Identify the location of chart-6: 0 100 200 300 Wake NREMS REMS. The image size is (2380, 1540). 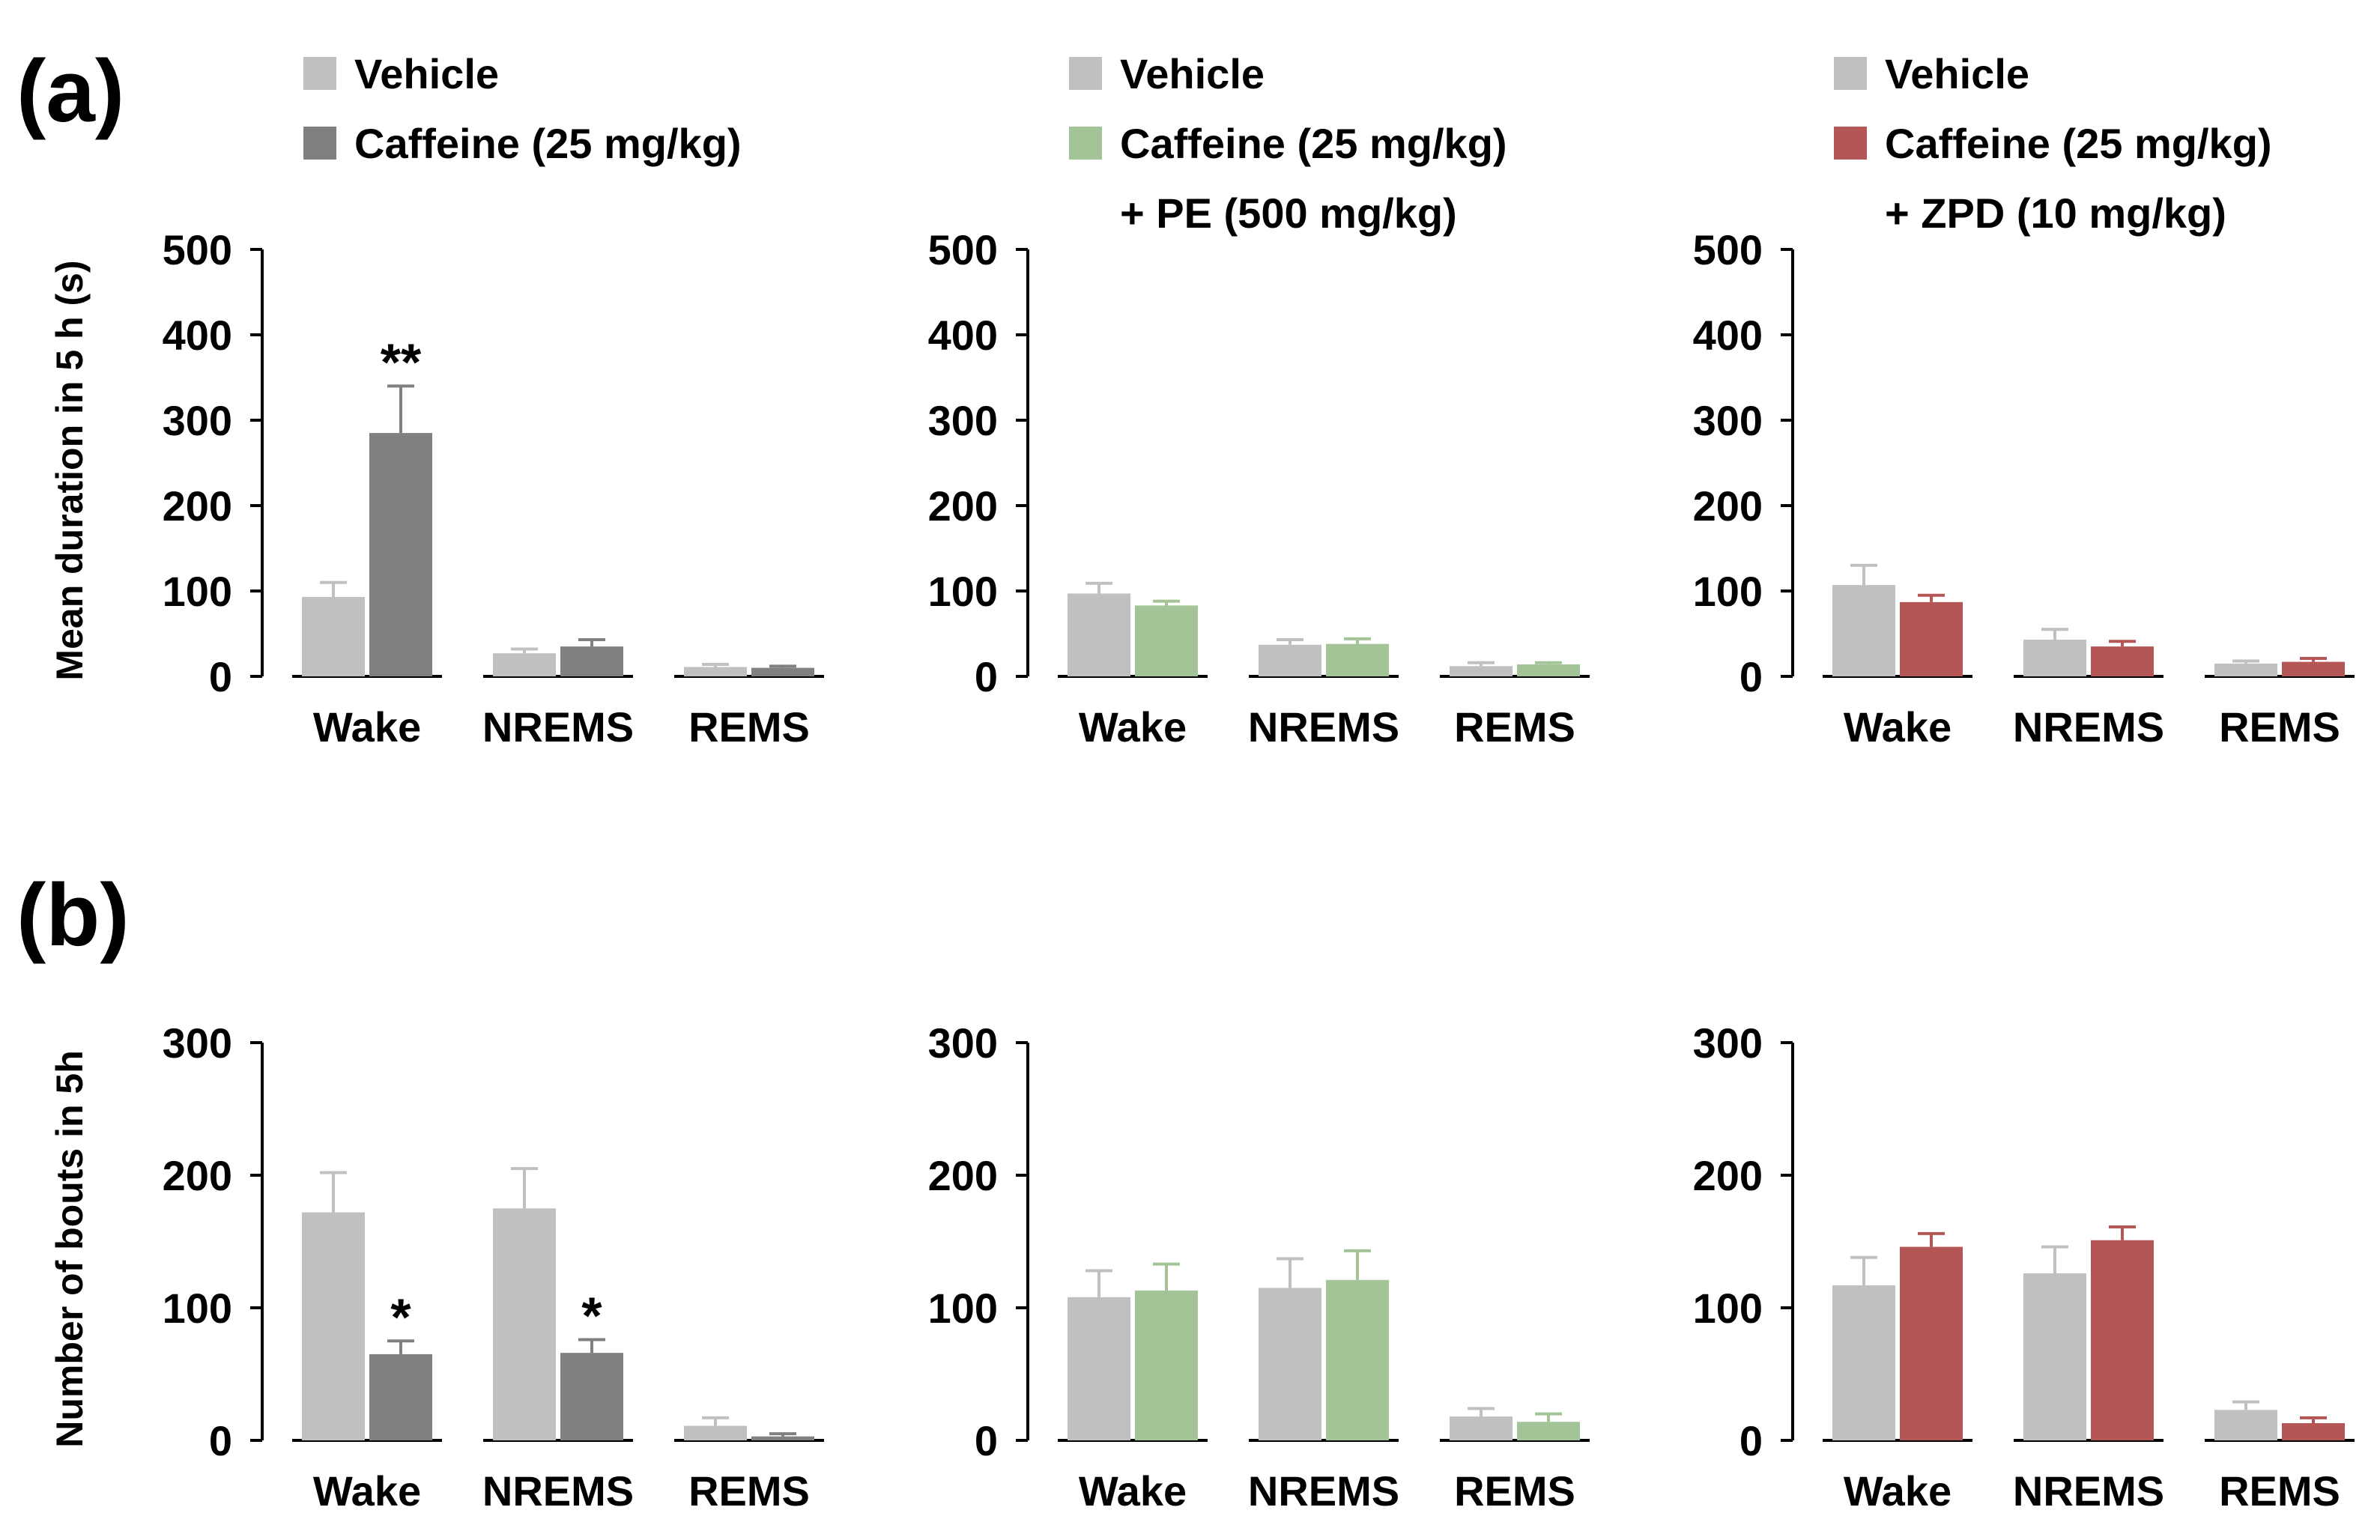
(2024, 1267).